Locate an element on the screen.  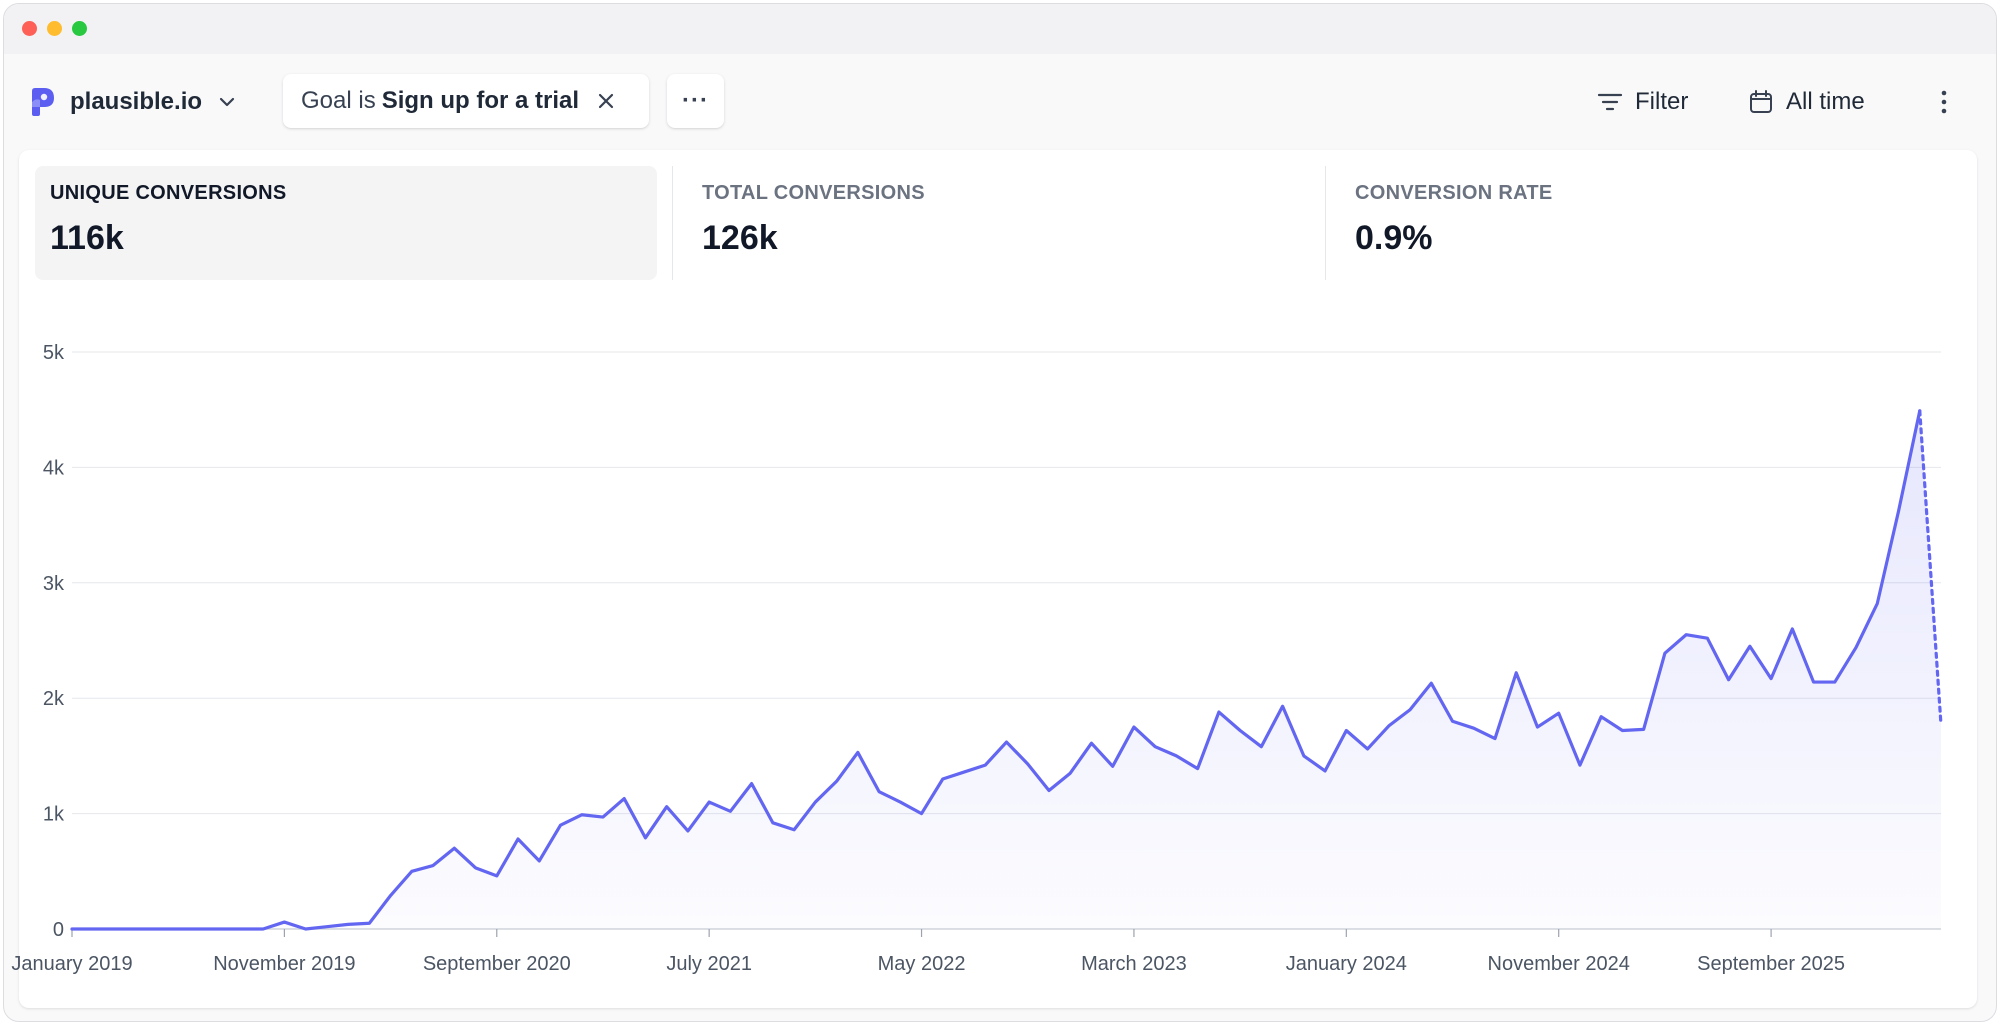
x-tick-label: July 2021 is located at coordinates (709, 964).